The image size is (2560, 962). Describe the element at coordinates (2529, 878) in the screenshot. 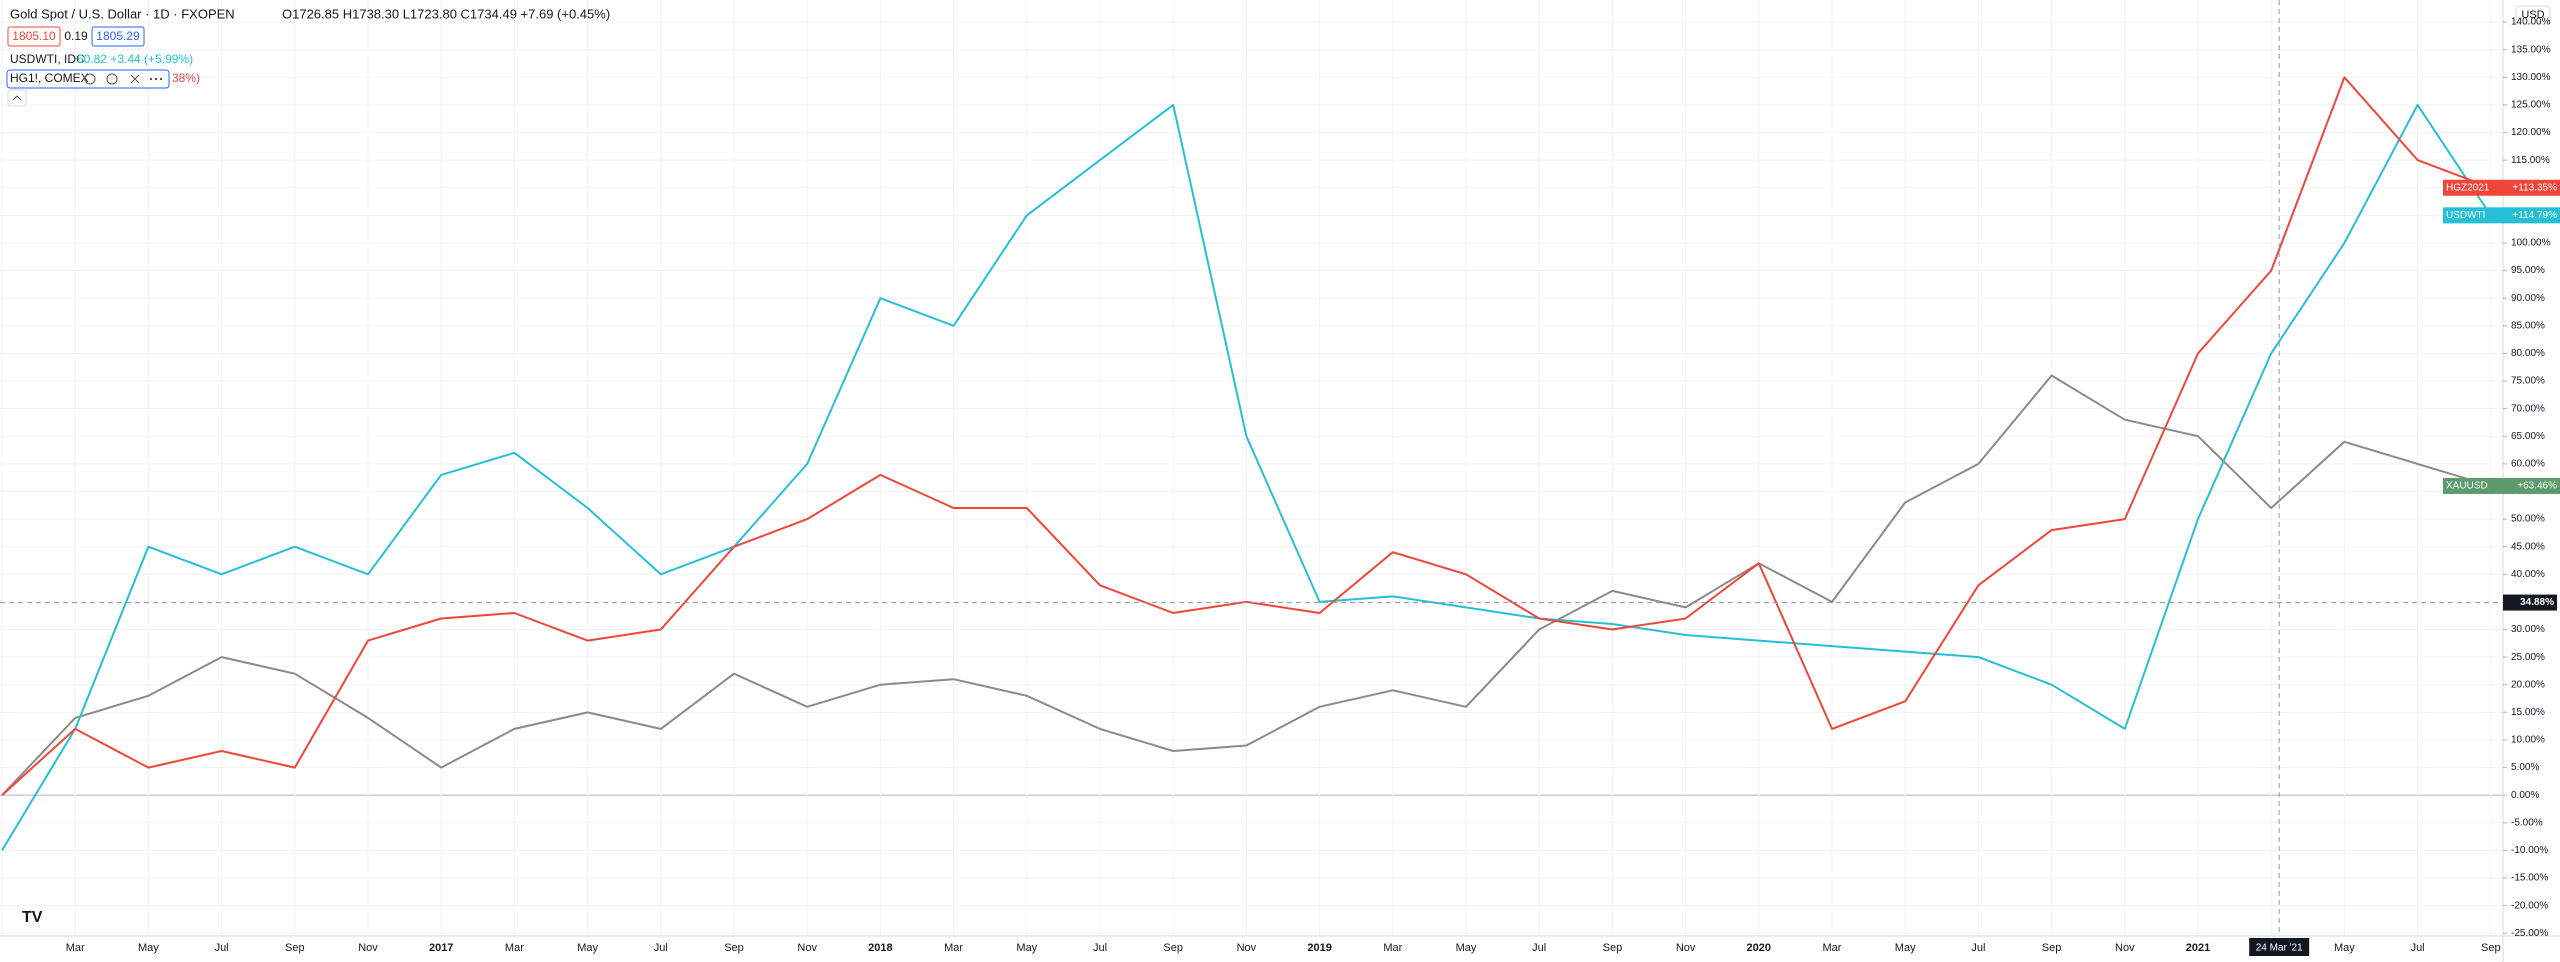

I see `y-tick-label: -15.00%` at that location.